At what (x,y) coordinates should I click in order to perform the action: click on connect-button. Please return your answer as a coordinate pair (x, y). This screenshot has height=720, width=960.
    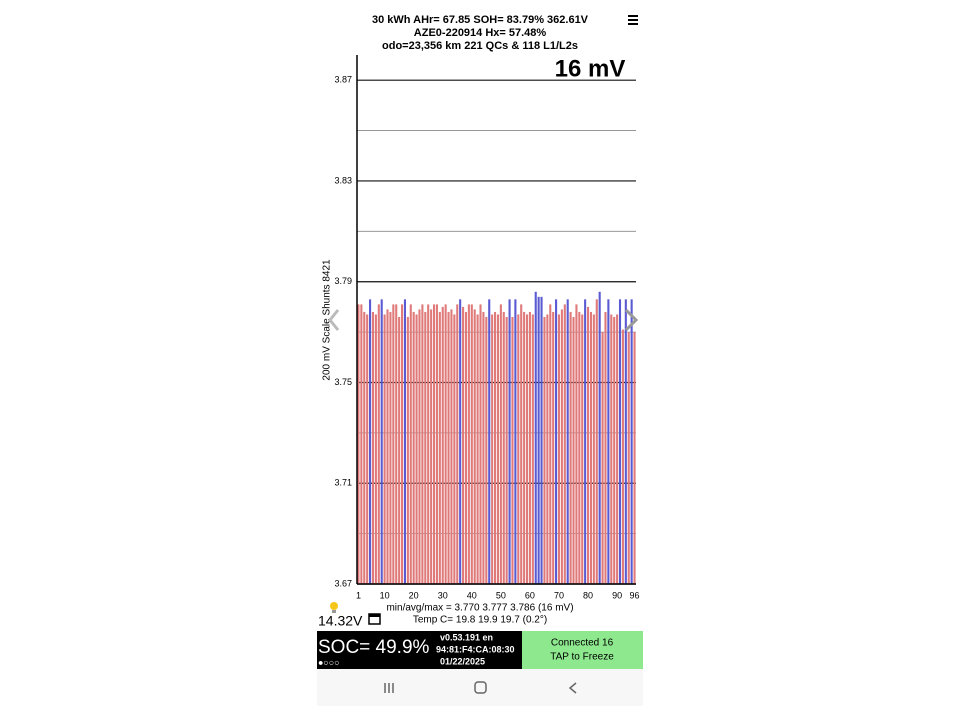
    Looking at the image, I should click on (582, 650).